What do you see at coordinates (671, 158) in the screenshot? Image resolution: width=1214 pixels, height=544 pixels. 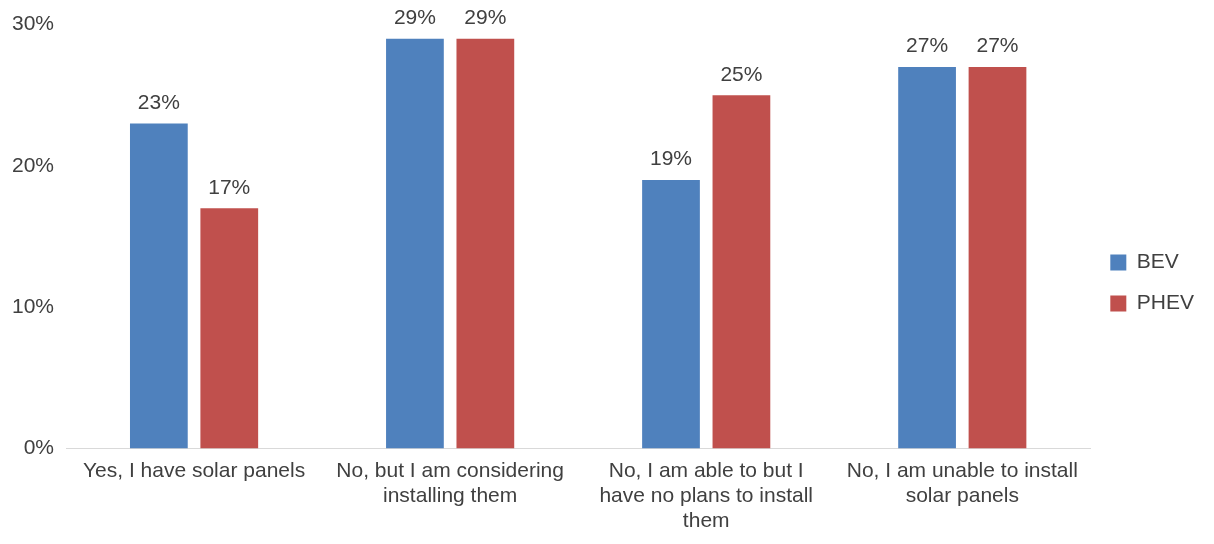 I see `data-label: 19%` at bounding box center [671, 158].